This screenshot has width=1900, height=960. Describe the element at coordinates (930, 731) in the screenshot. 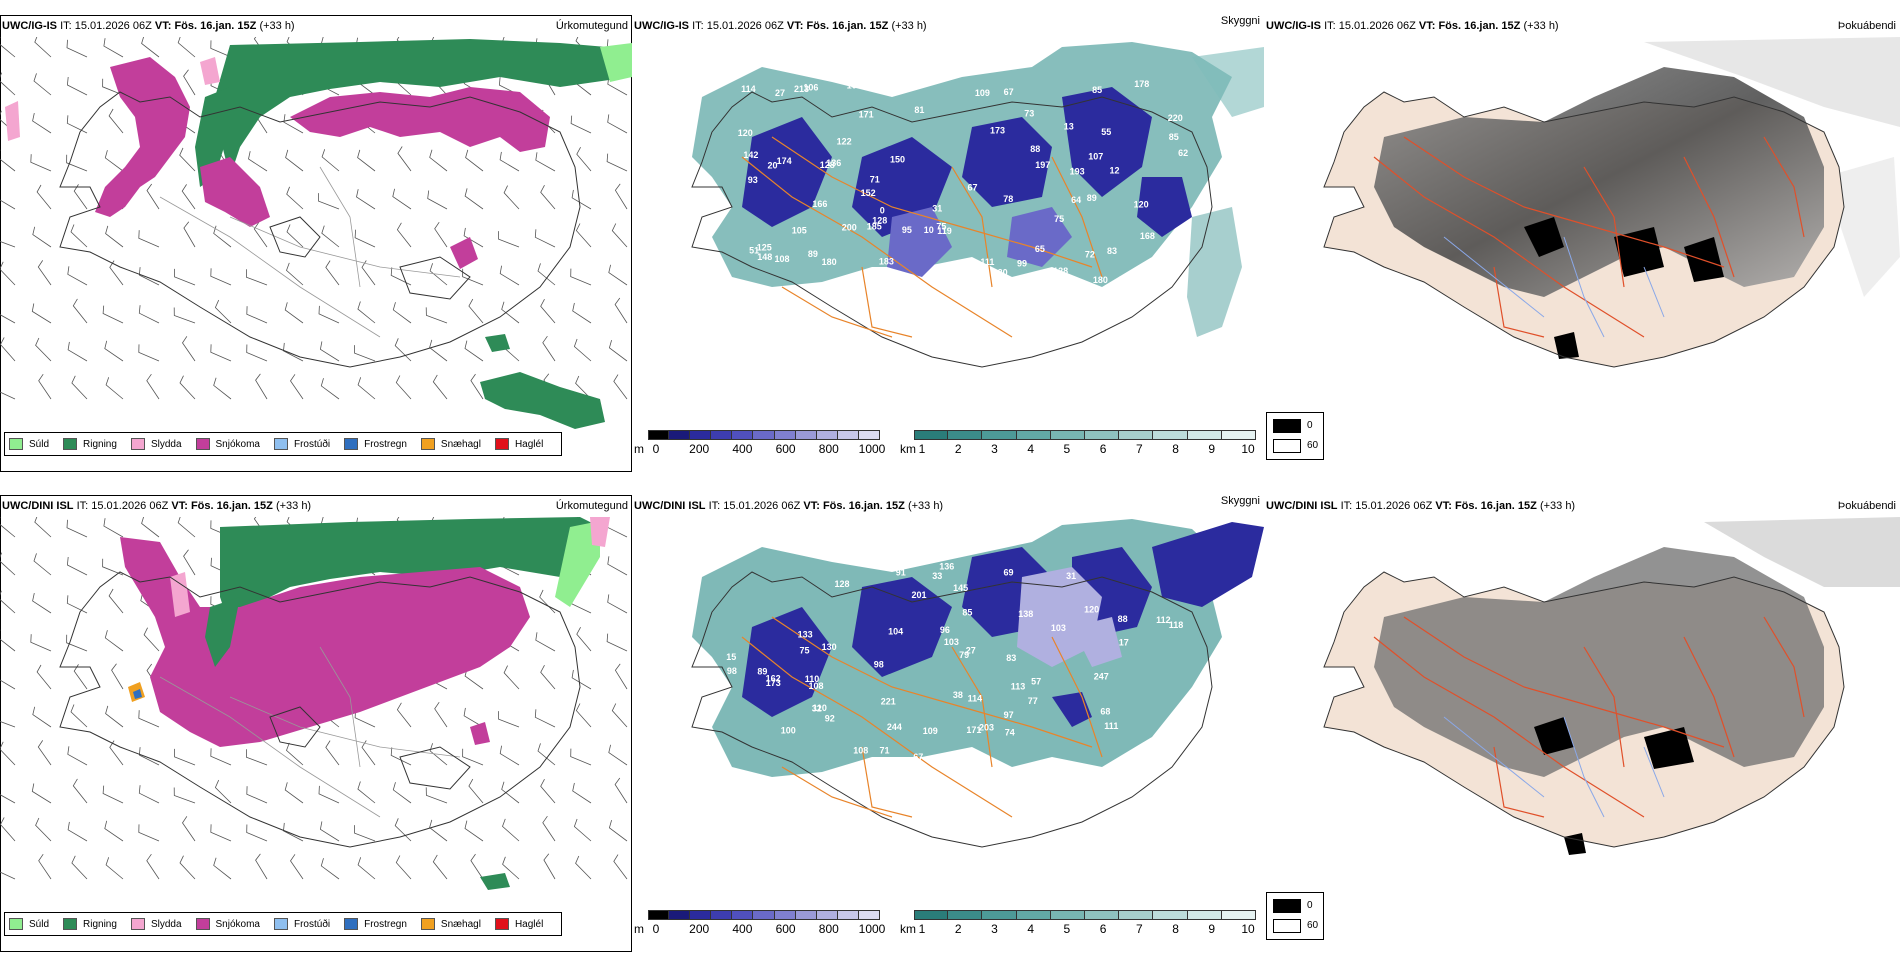

I see `vis-value-label: 109` at that location.